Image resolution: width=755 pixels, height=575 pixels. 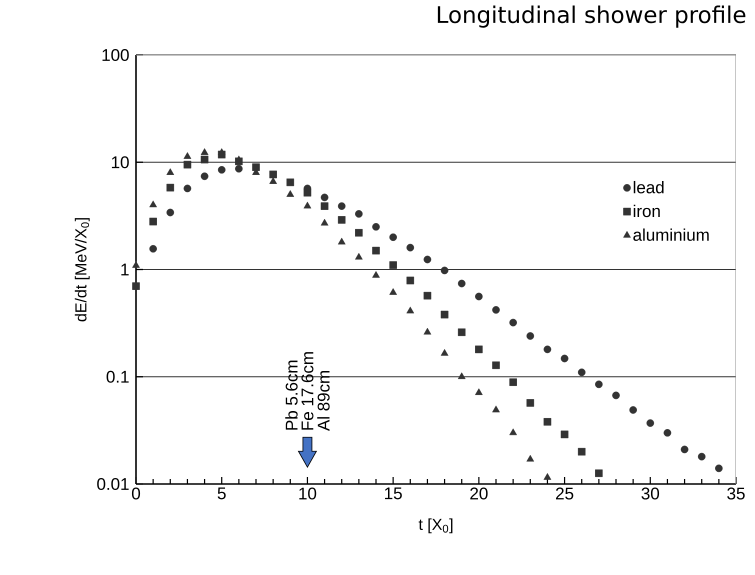 What do you see at coordinates (736, 494) in the screenshot?
I see `x-tick-label: 35` at bounding box center [736, 494].